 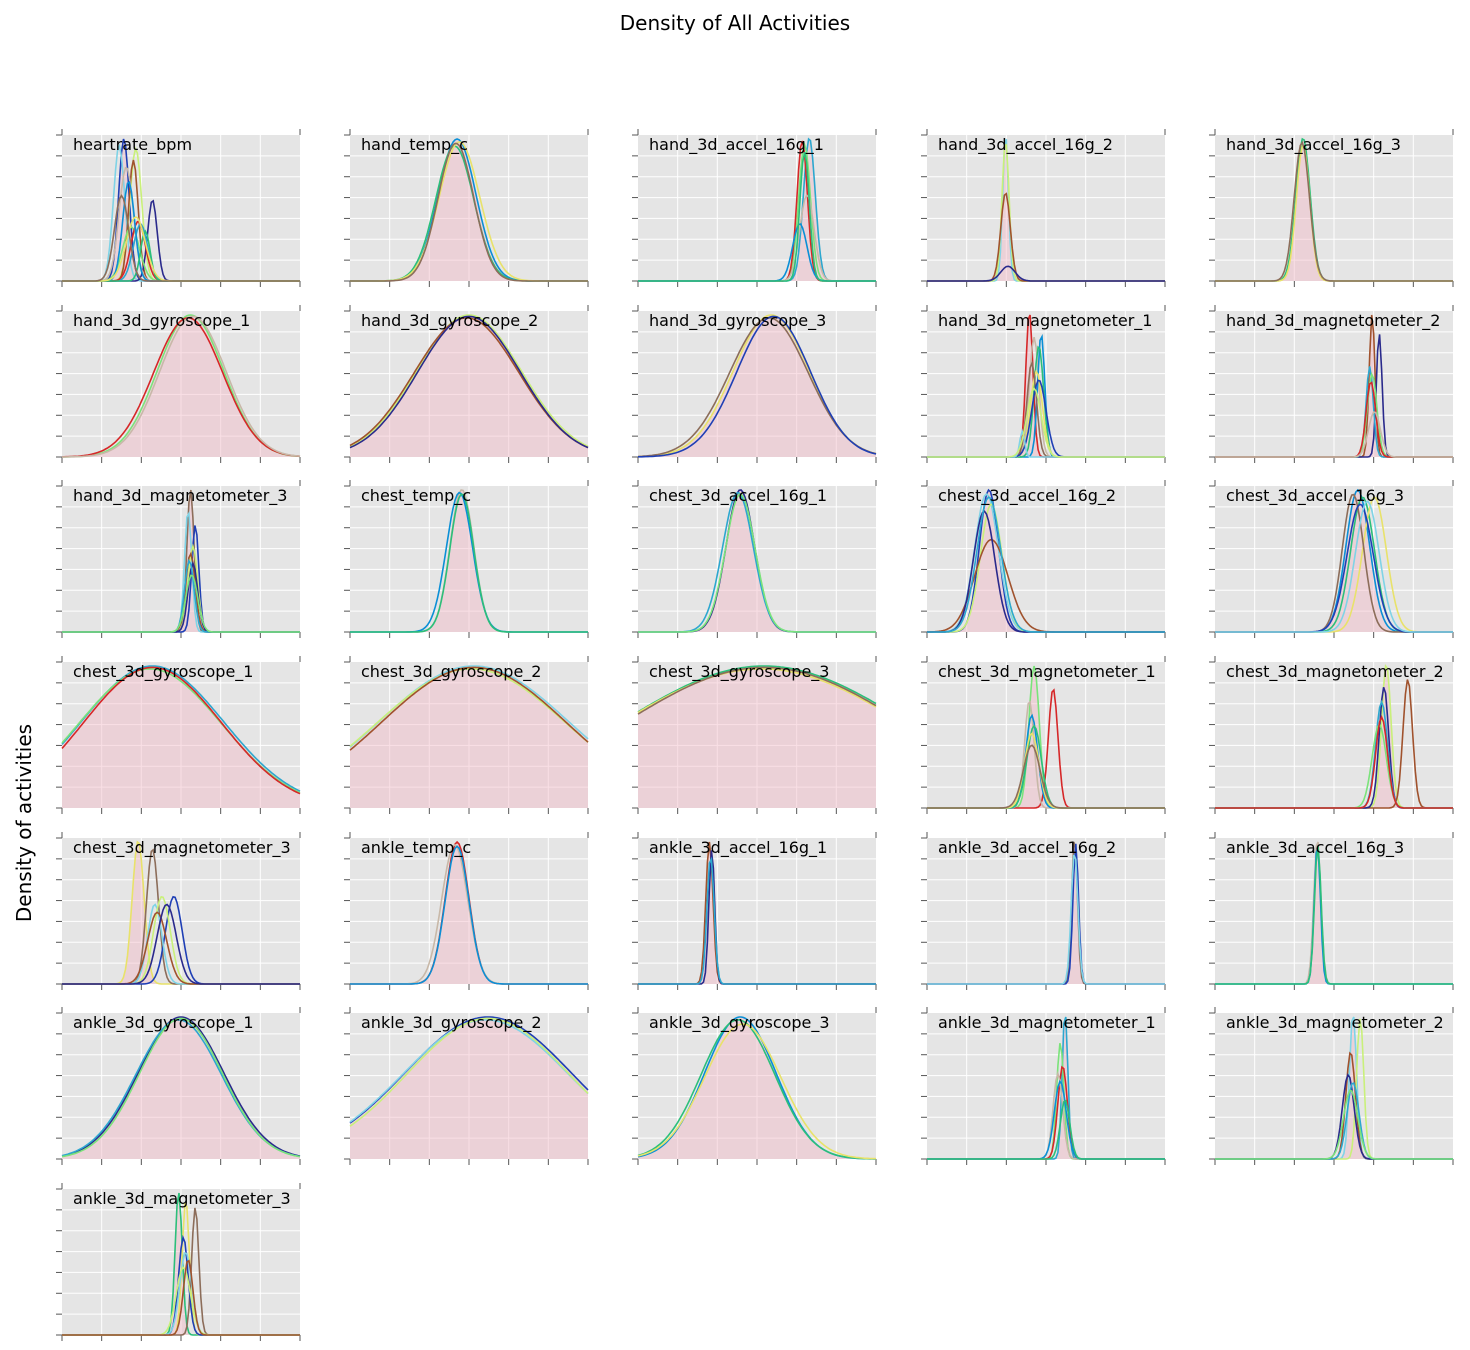 I want to click on subplot: ankle_3d_magnetometer_2, so click(x=1331, y=1086).